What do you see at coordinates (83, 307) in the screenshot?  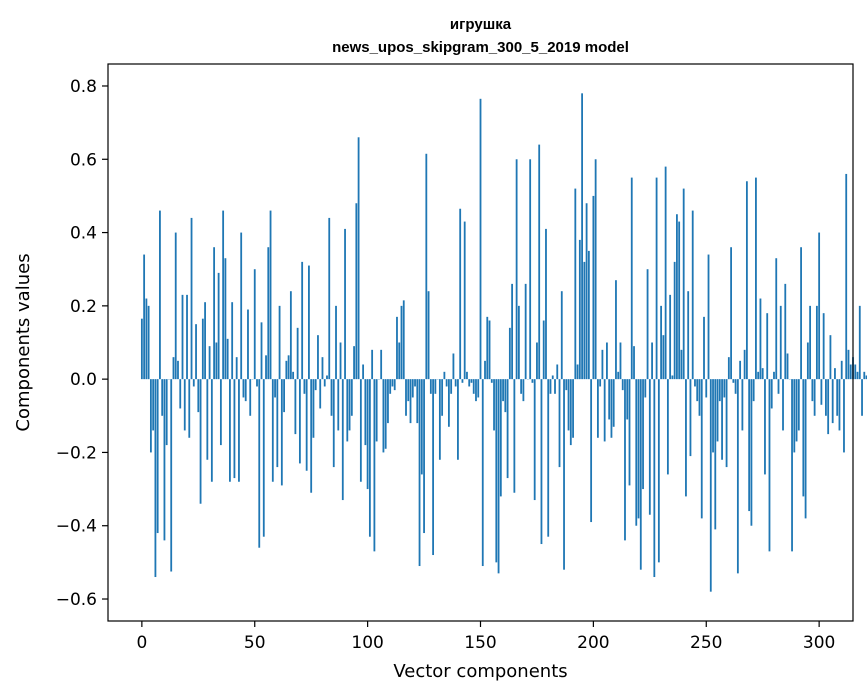 I see `y-tick-label: 0.2` at bounding box center [83, 307].